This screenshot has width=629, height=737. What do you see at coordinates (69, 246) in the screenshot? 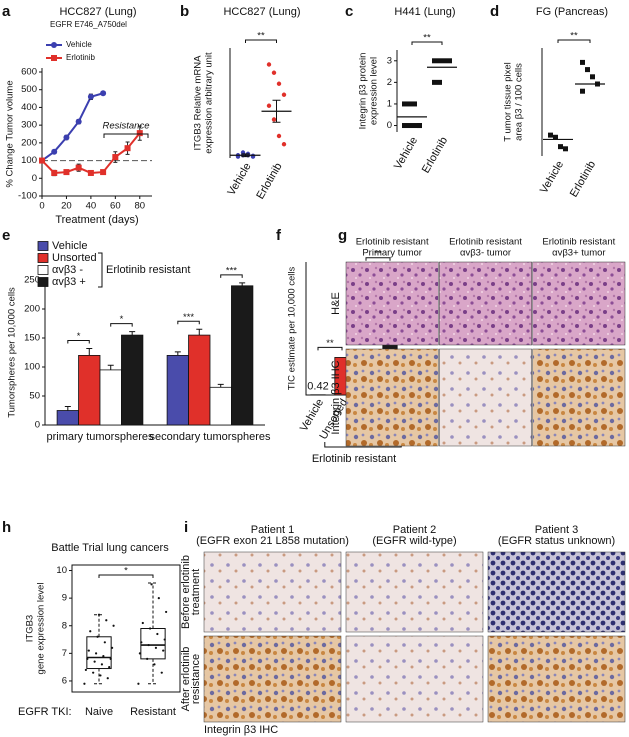
I see `legend-label: Vehicle` at bounding box center [69, 246].